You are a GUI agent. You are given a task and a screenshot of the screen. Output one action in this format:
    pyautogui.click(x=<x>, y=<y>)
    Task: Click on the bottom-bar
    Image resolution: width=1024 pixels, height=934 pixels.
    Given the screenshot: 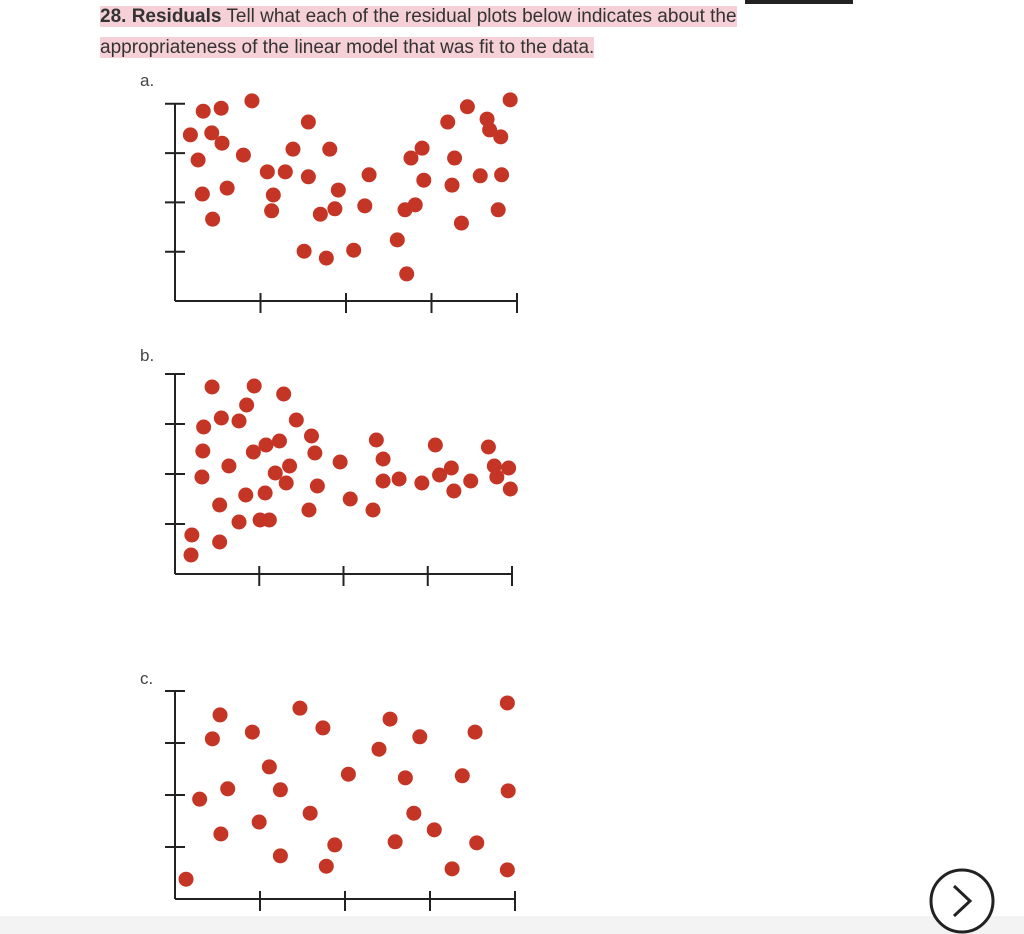 What is the action you would take?
    pyautogui.click(x=512, y=925)
    